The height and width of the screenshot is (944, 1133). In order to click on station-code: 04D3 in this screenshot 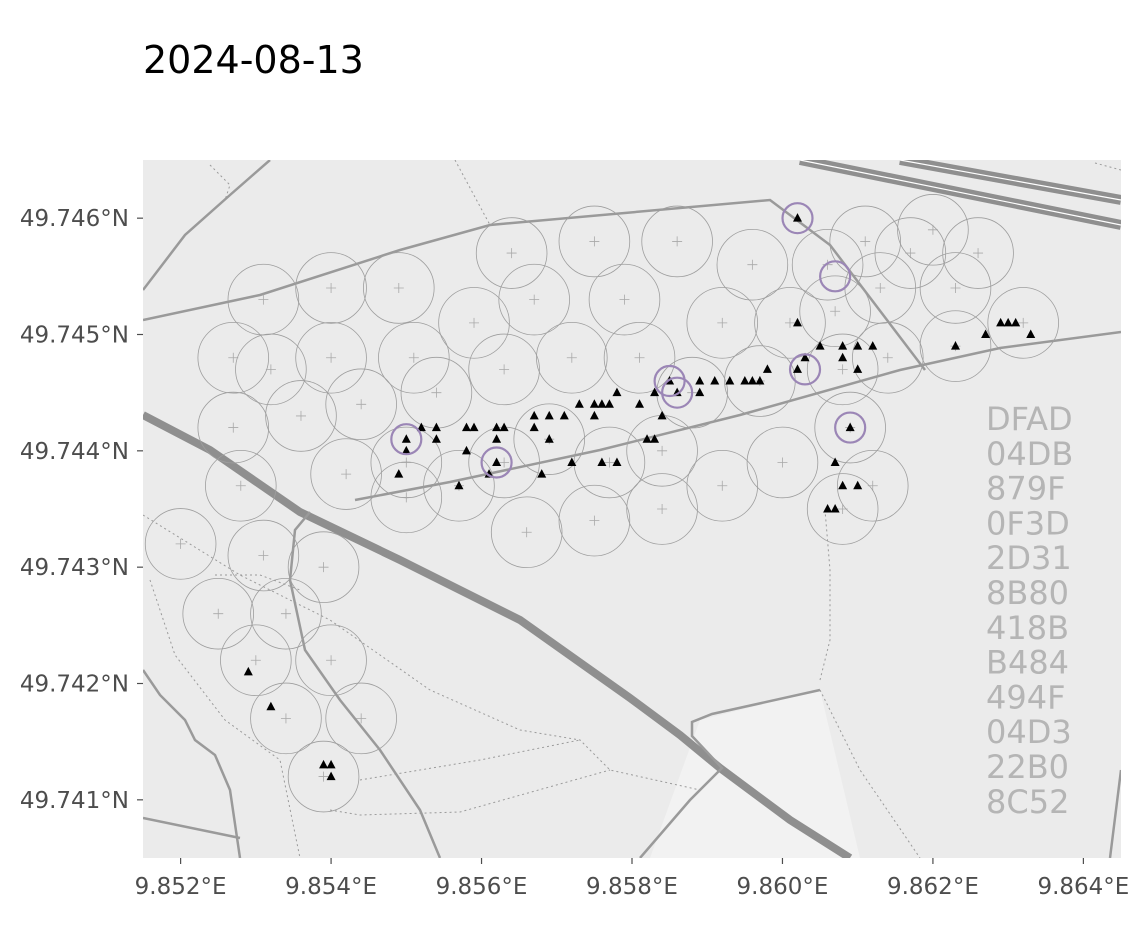, I will do `click(1029, 732)`.